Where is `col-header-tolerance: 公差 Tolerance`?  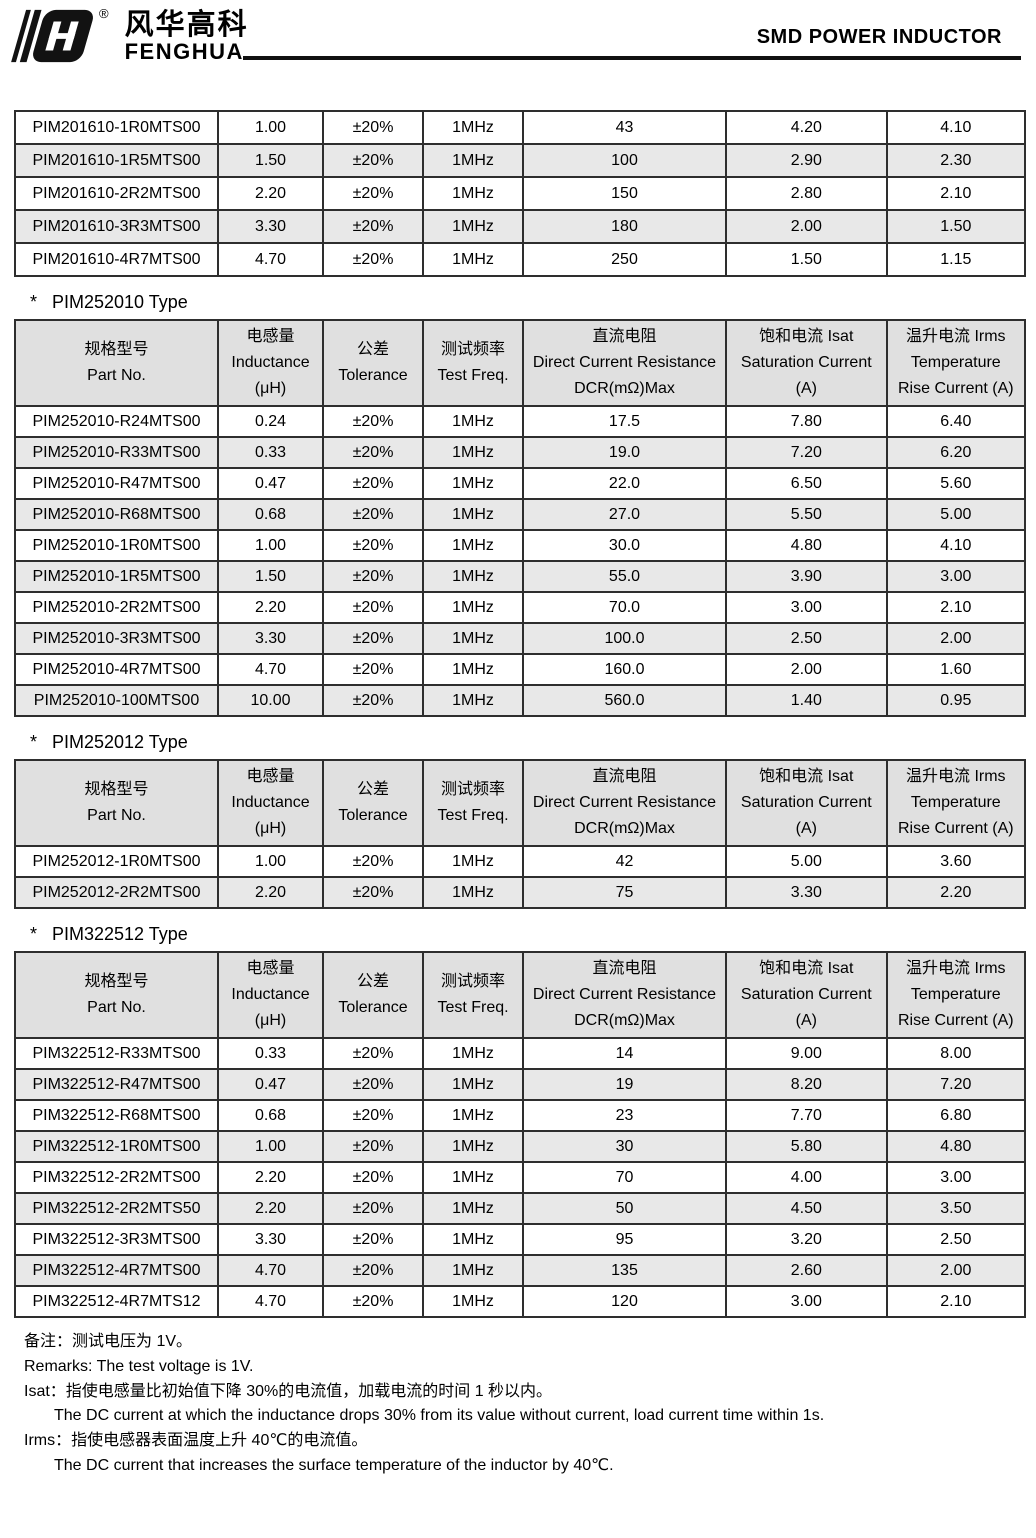
col-header-tolerance: 公差 Tolerance is located at coordinates (373, 363).